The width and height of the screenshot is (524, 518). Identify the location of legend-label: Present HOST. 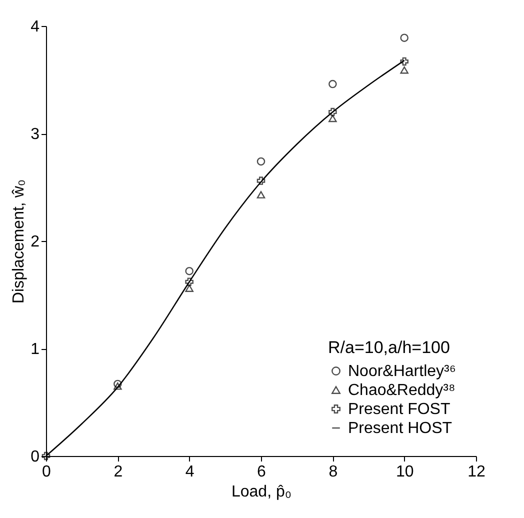
(400, 428).